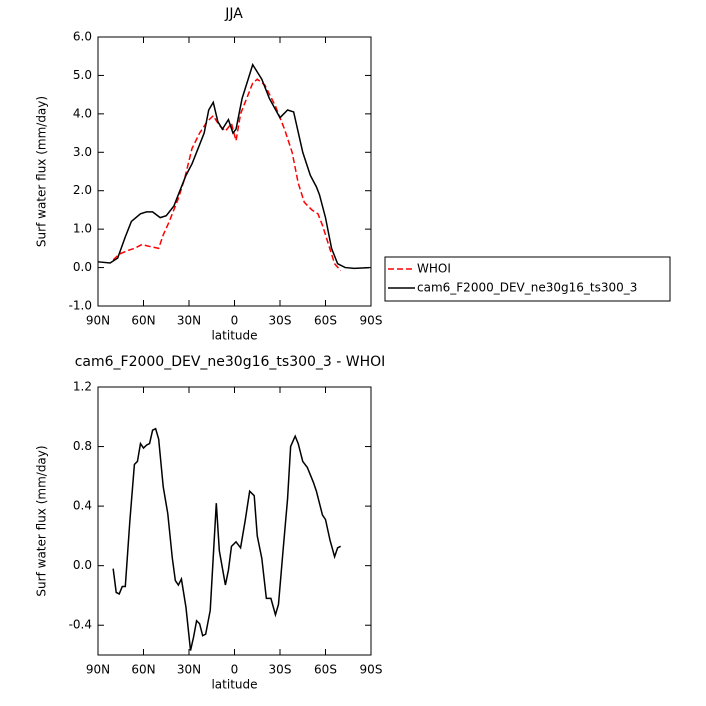 This screenshot has width=706, height=706. What do you see at coordinates (82, 506) in the screenshot?
I see `y-tick-label: 0.4` at bounding box center [82, 506].